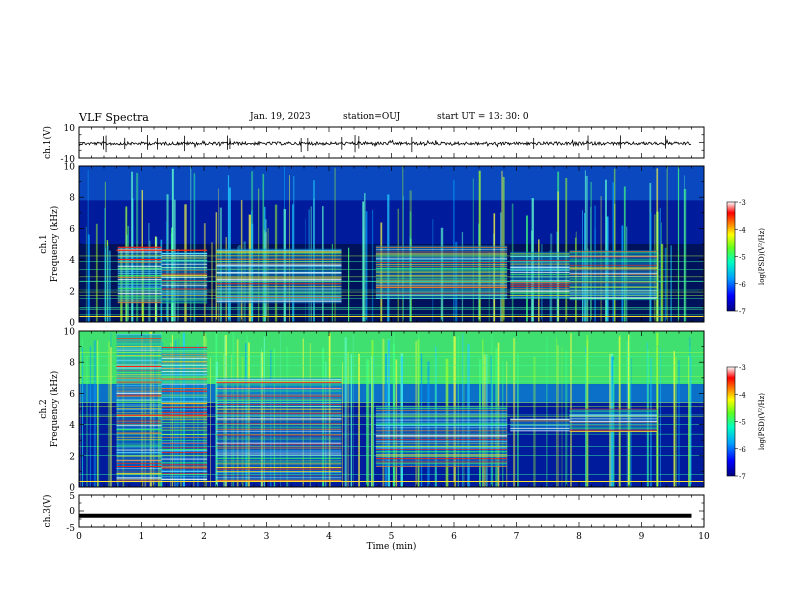 The image size is (792, 612). What do you see at coordinates (392, 546) in the screenshot?
I see `time-axis-label: Time (min)` at bounding box center [392, 546].